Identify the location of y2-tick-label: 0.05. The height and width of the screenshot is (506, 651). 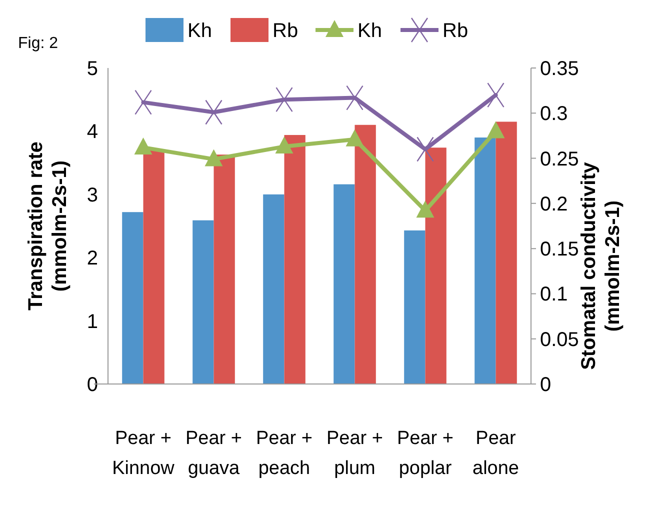
(559, 339).